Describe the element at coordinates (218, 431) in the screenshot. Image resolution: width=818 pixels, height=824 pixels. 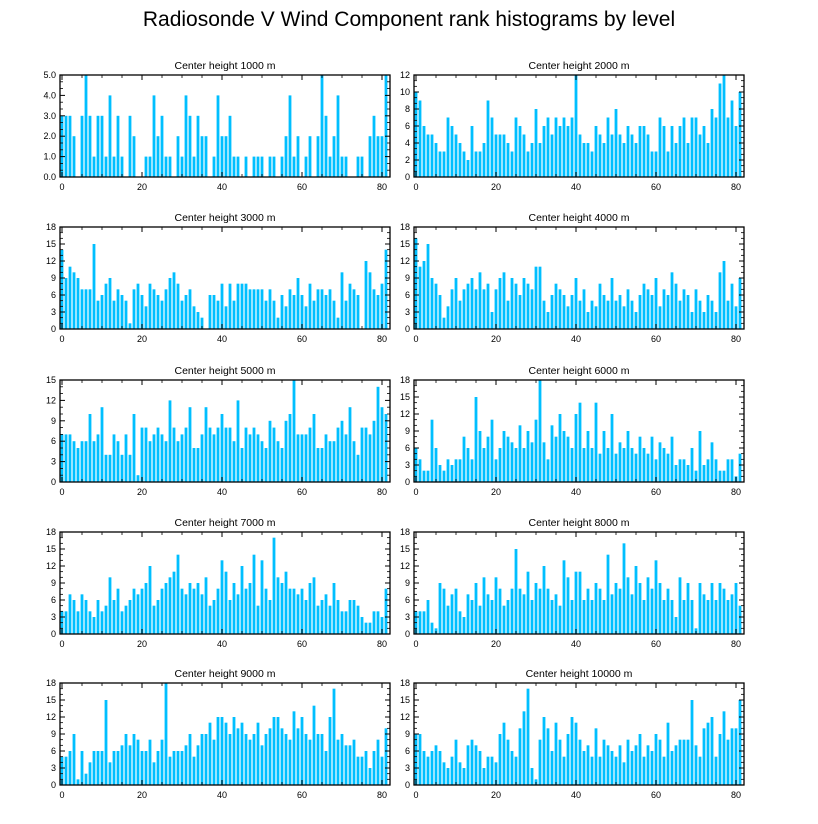
I see `histogram-panel: Center height 5000 m 0 3 6 9 12 15 0 20 40 60 80` at that location.